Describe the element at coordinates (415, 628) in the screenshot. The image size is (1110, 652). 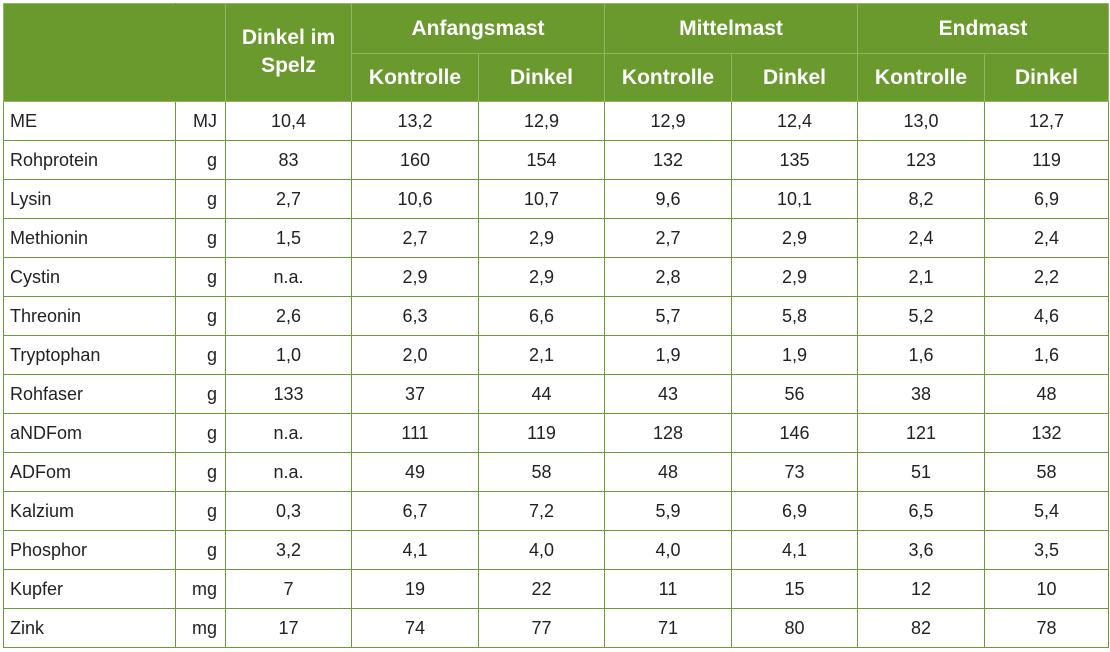
I see `table-cell: 74` at that location.